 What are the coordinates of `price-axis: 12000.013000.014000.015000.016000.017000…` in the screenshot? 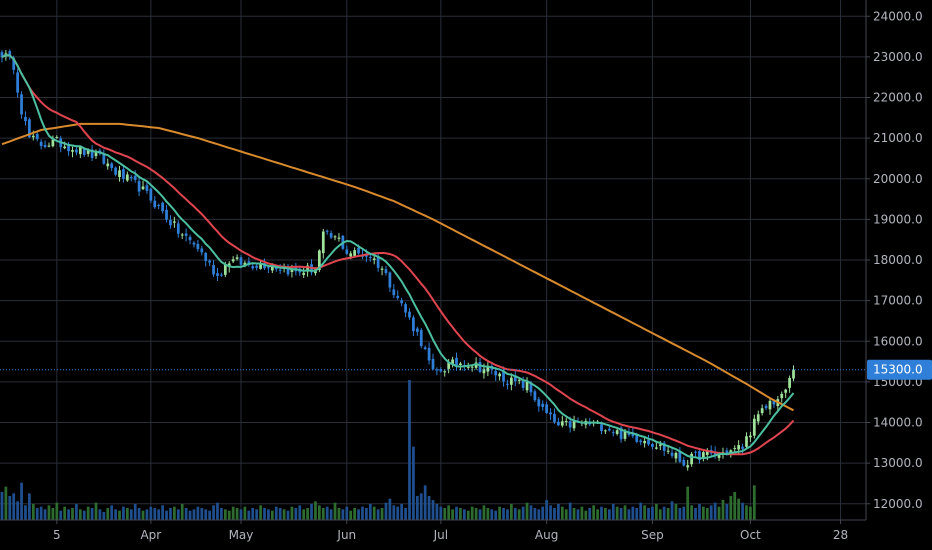 It's located at (899, 260).